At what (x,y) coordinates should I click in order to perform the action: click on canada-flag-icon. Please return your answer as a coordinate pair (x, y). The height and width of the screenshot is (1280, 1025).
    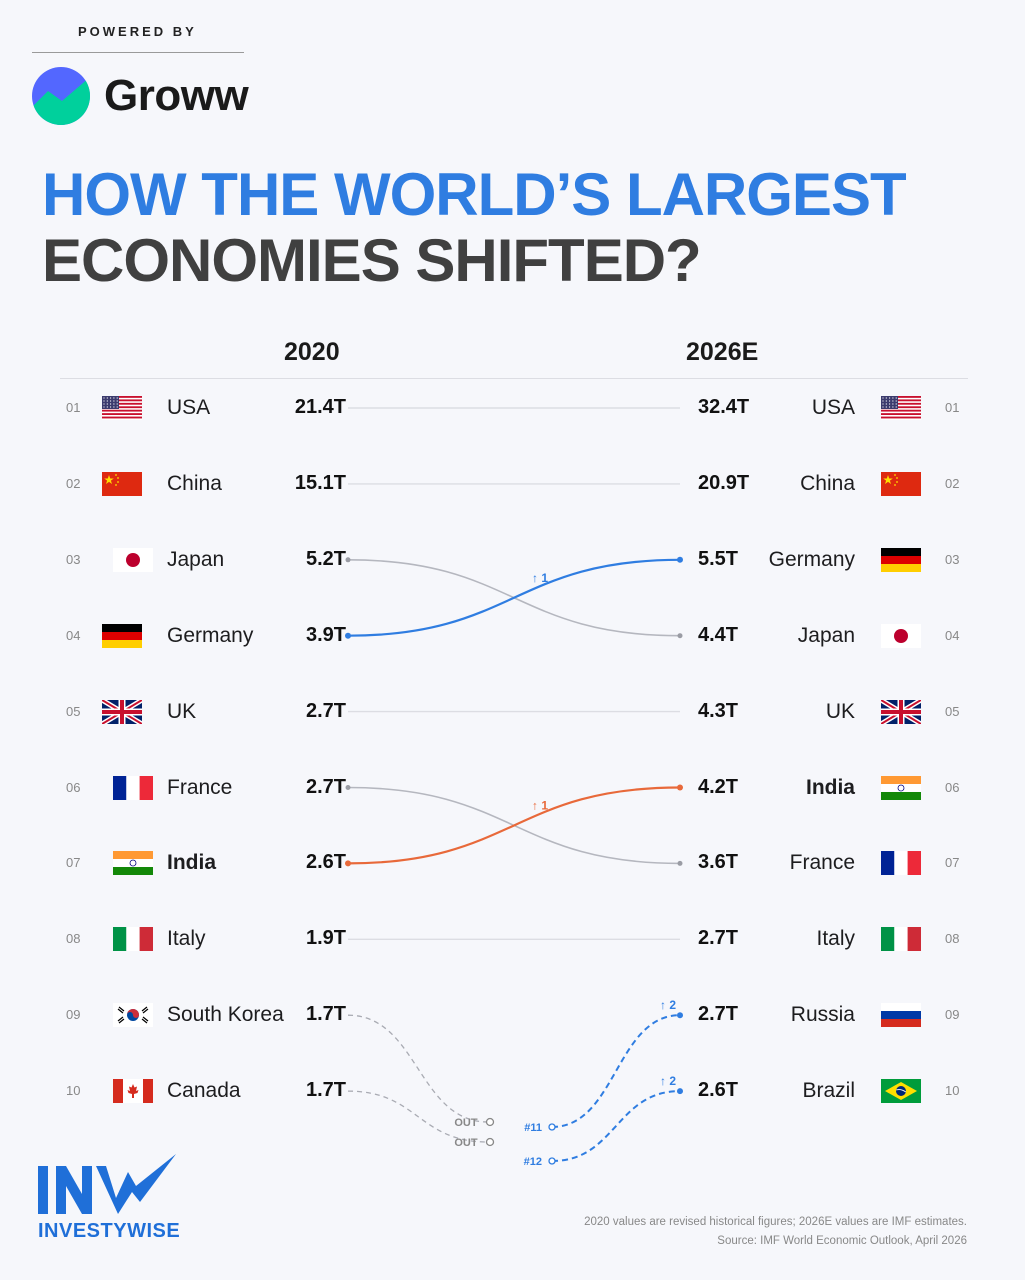
    Looking at the image, I should click on (133, 1091).